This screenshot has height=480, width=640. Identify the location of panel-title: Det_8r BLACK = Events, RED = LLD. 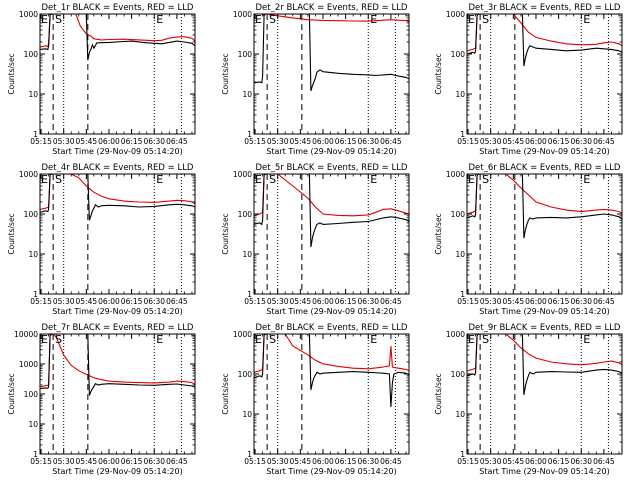
(332, 328).